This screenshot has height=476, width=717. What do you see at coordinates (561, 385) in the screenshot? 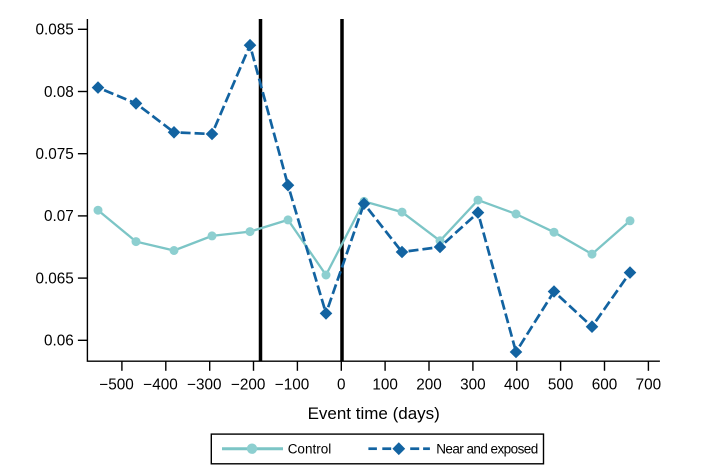
I see `svg-text: 500` at bounding box center [561, 385].